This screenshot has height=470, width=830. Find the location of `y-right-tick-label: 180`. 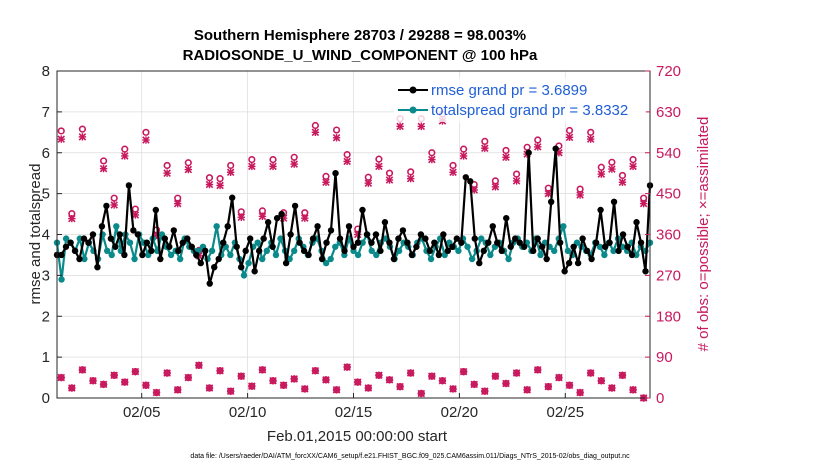

y-right-tick-label: 180 is located at coordinates (668, 316).